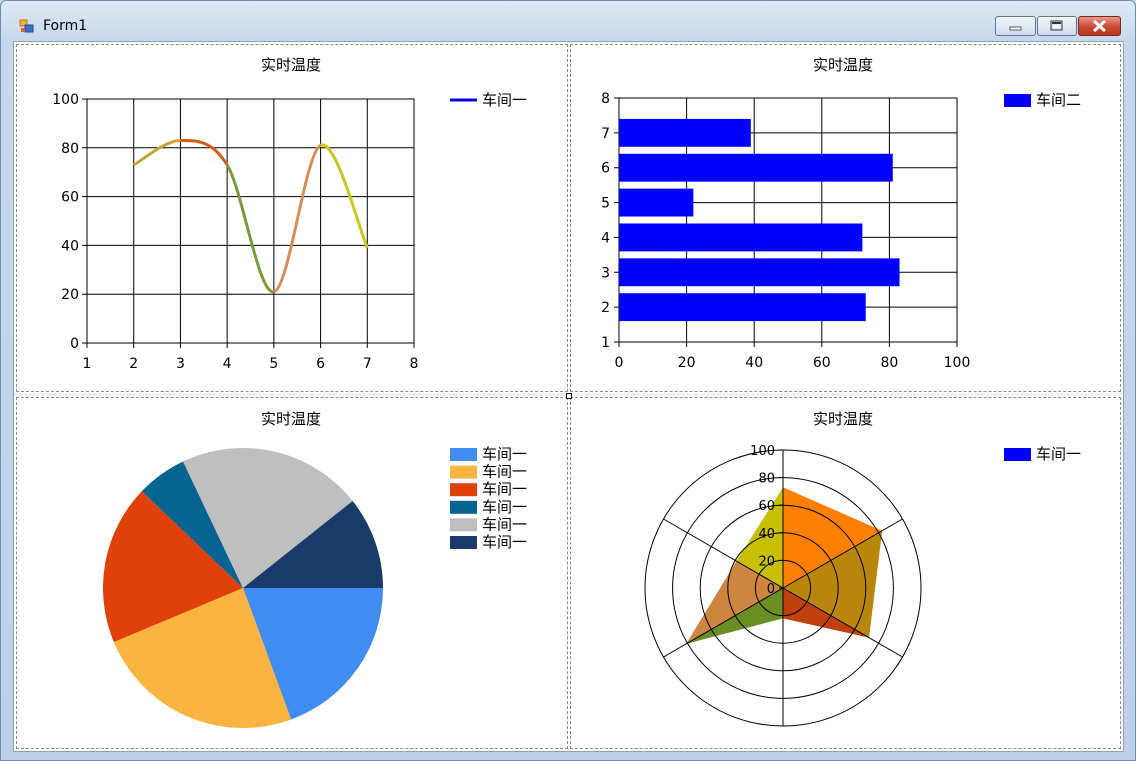 The width and height of the screenshot is (1136, 761). I want to click on minimize-icon, so click(1015, 28).